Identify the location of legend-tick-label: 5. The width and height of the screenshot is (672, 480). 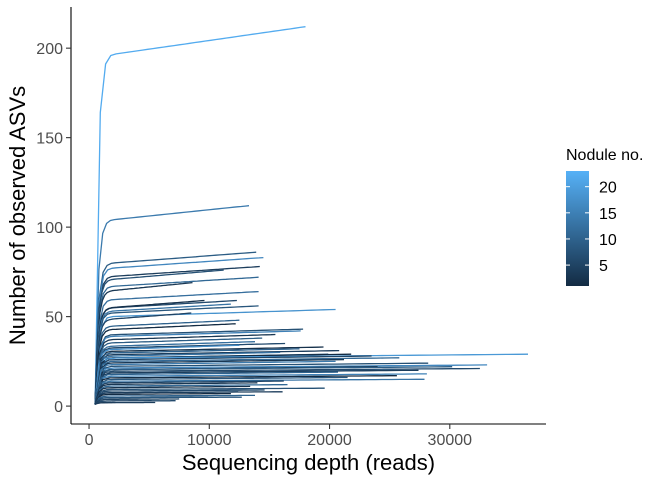
(603, 266).